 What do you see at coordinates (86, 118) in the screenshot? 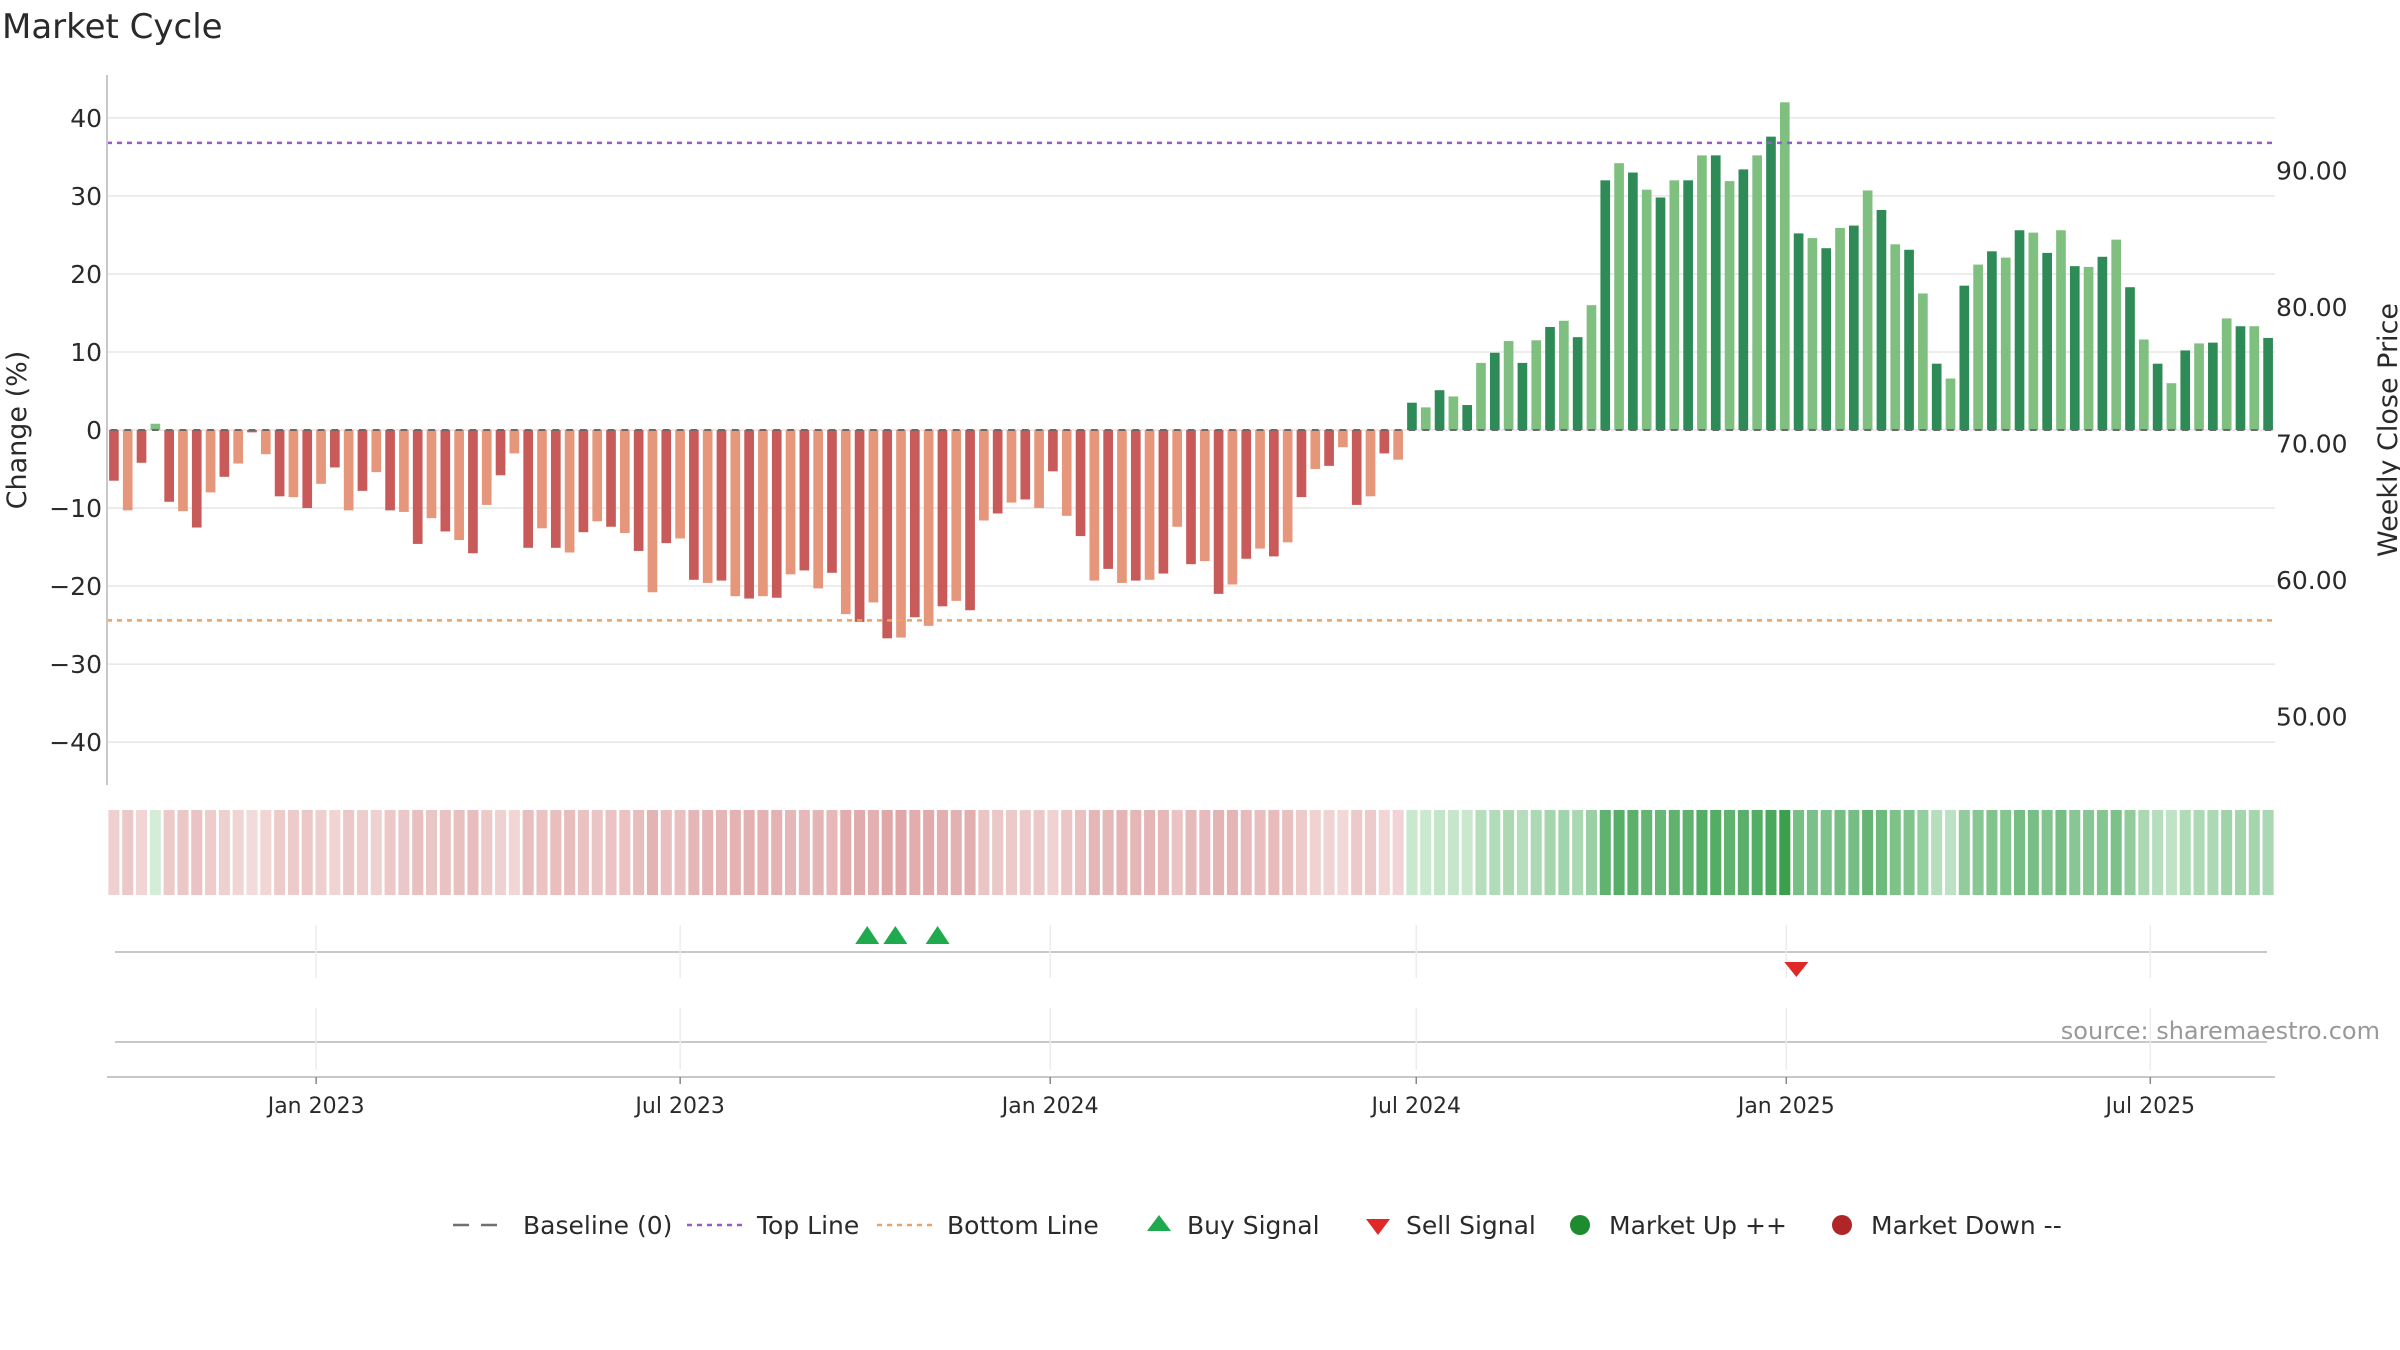
I see `y-tick-label: 40` at bounding box center [86, 118].